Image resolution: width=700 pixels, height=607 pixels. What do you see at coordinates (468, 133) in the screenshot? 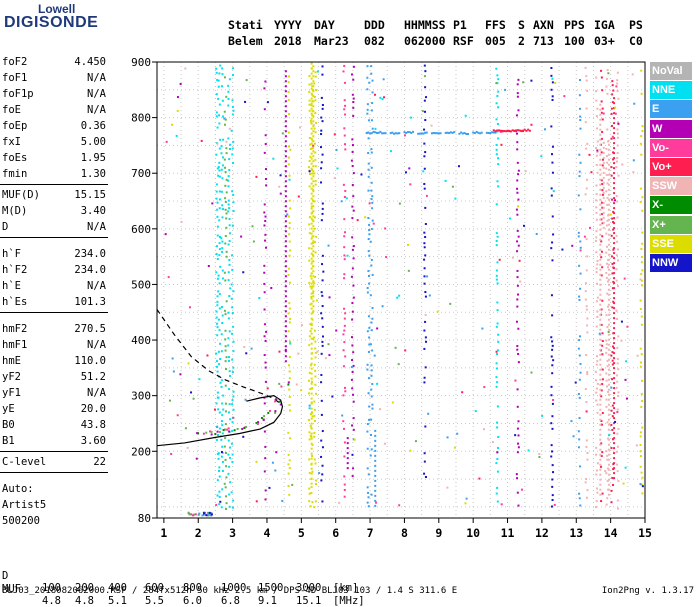
I see `series-E-point` at bounding box center [468, 133].